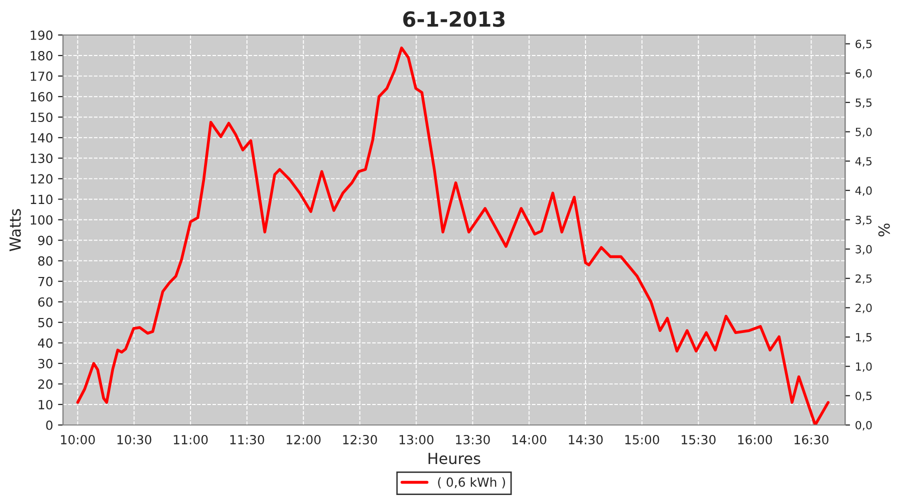 This screenshot has height=500, width=900. What do you see at coordinates (45, 302) in the screenshot?
I see `y-tick-label: 60` at bounding box center [45, 302].